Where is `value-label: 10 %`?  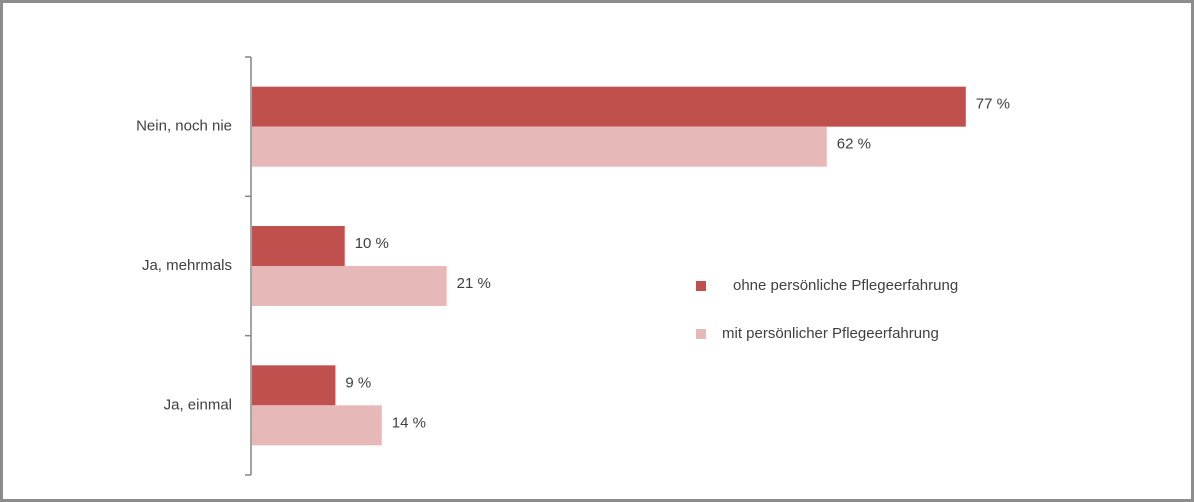 value-label: 10 % is located at coordinates (372, 243).